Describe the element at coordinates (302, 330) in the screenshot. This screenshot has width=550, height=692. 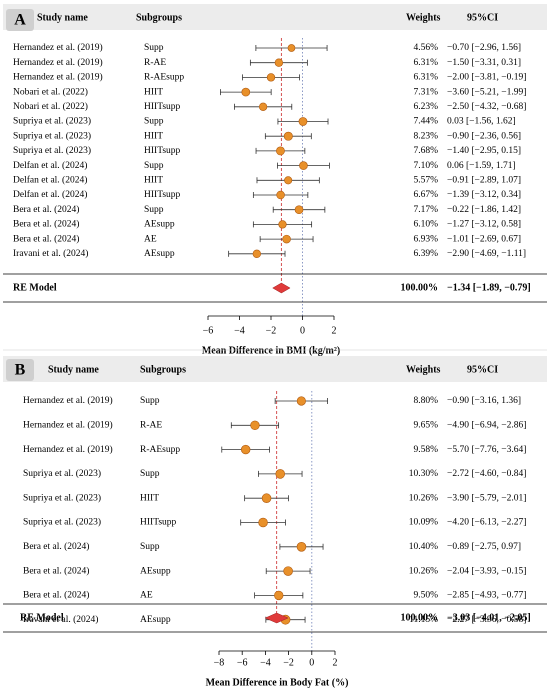
I see `x-tick-label: 0` at that location.